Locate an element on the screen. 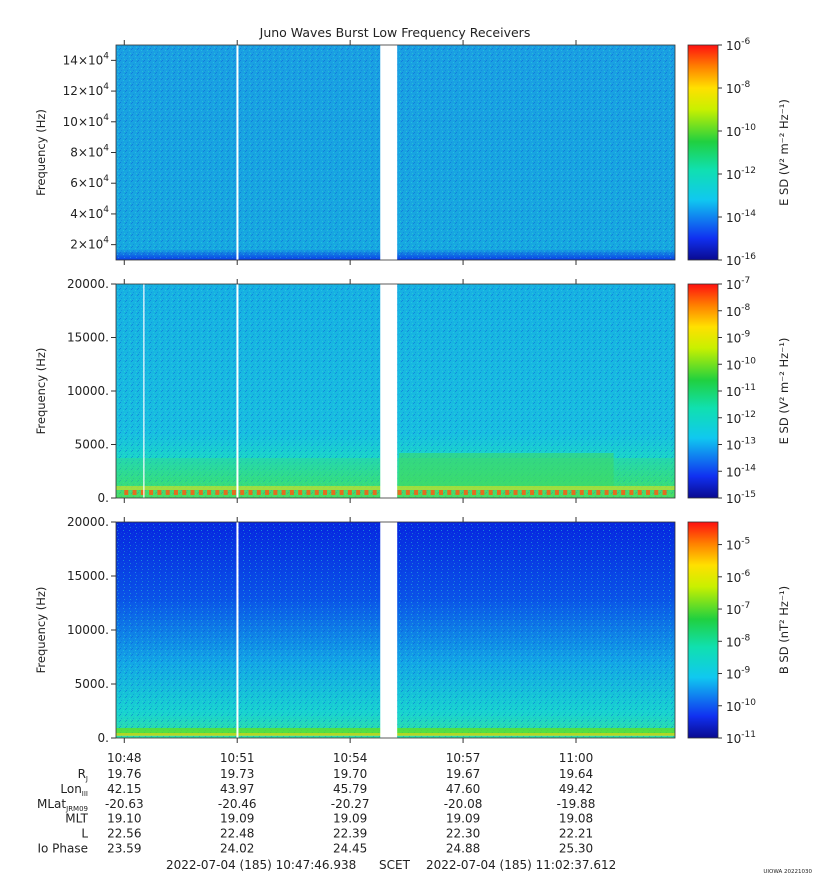 The image size is (815, 884). footer-scet: SCET is located at coordinates (395, 865).